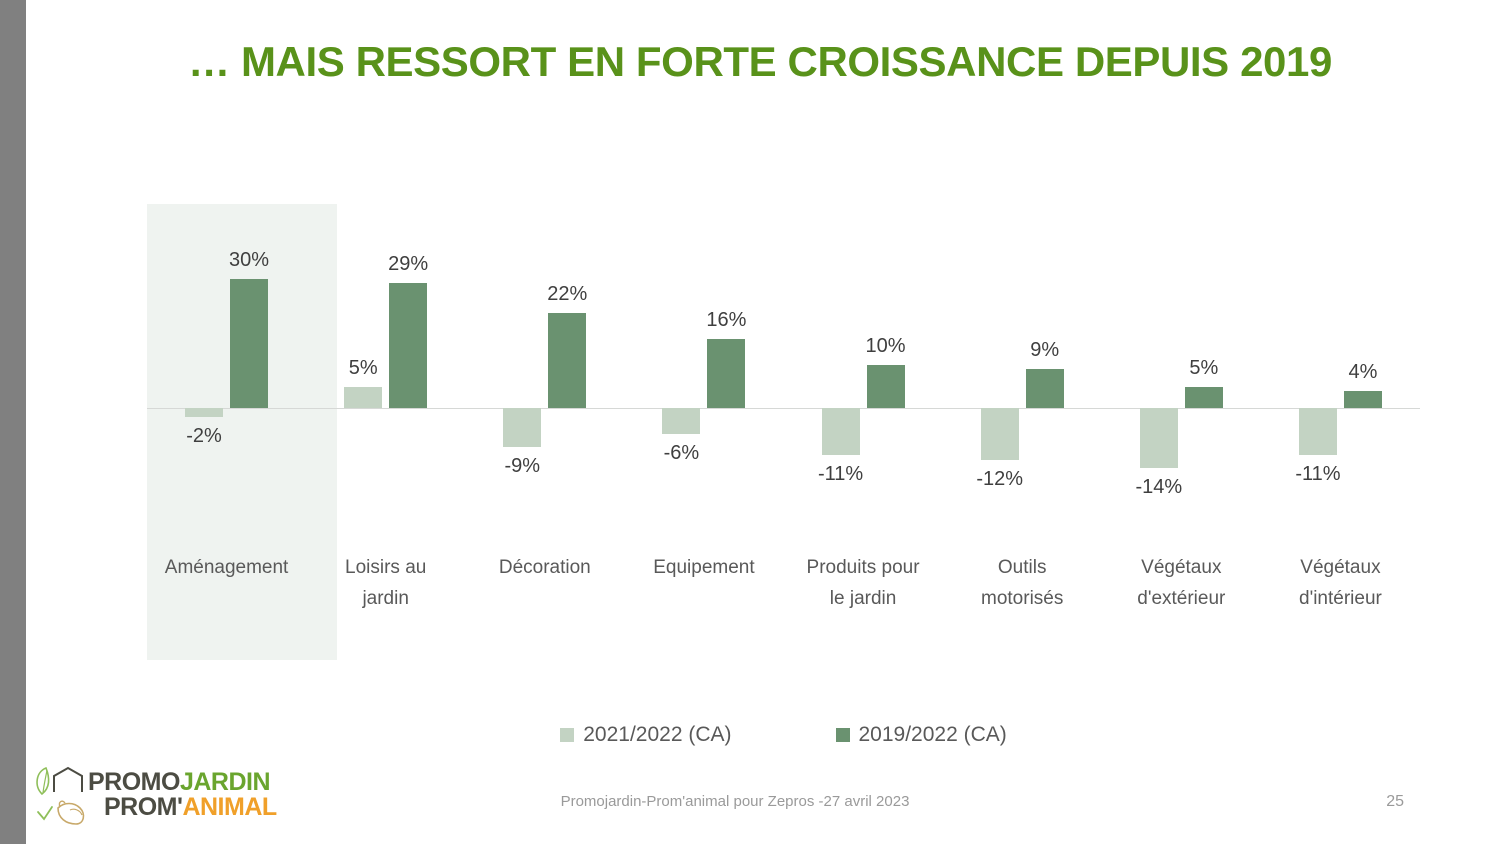 The image size is (1500, 844). What do you see at coordinates (229, 807) in the screenshot?
I see `logo-animal-text: ANIMAL` at bounding box center [229, 807].